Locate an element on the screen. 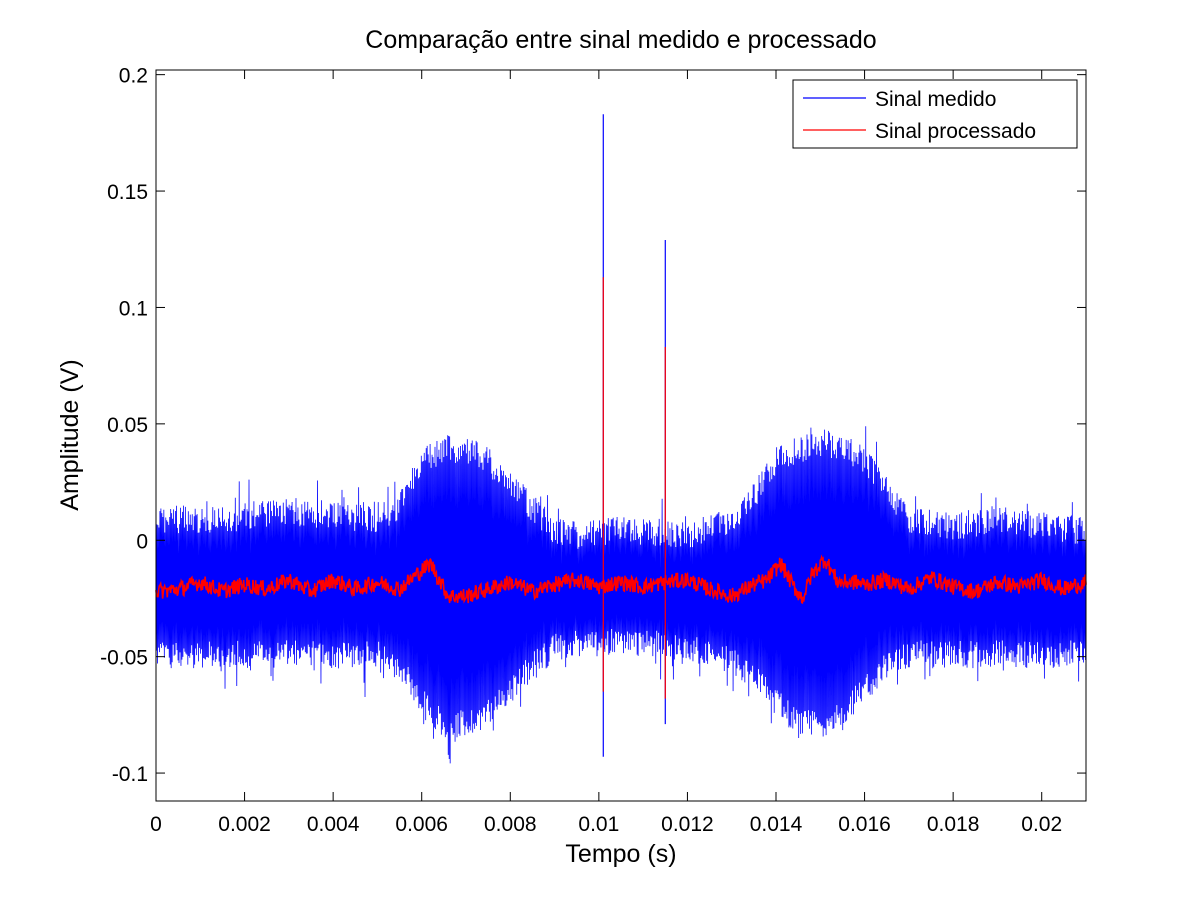 This screenshot has width=1200, height=905. legend-box is located at coordinates (935, 114).